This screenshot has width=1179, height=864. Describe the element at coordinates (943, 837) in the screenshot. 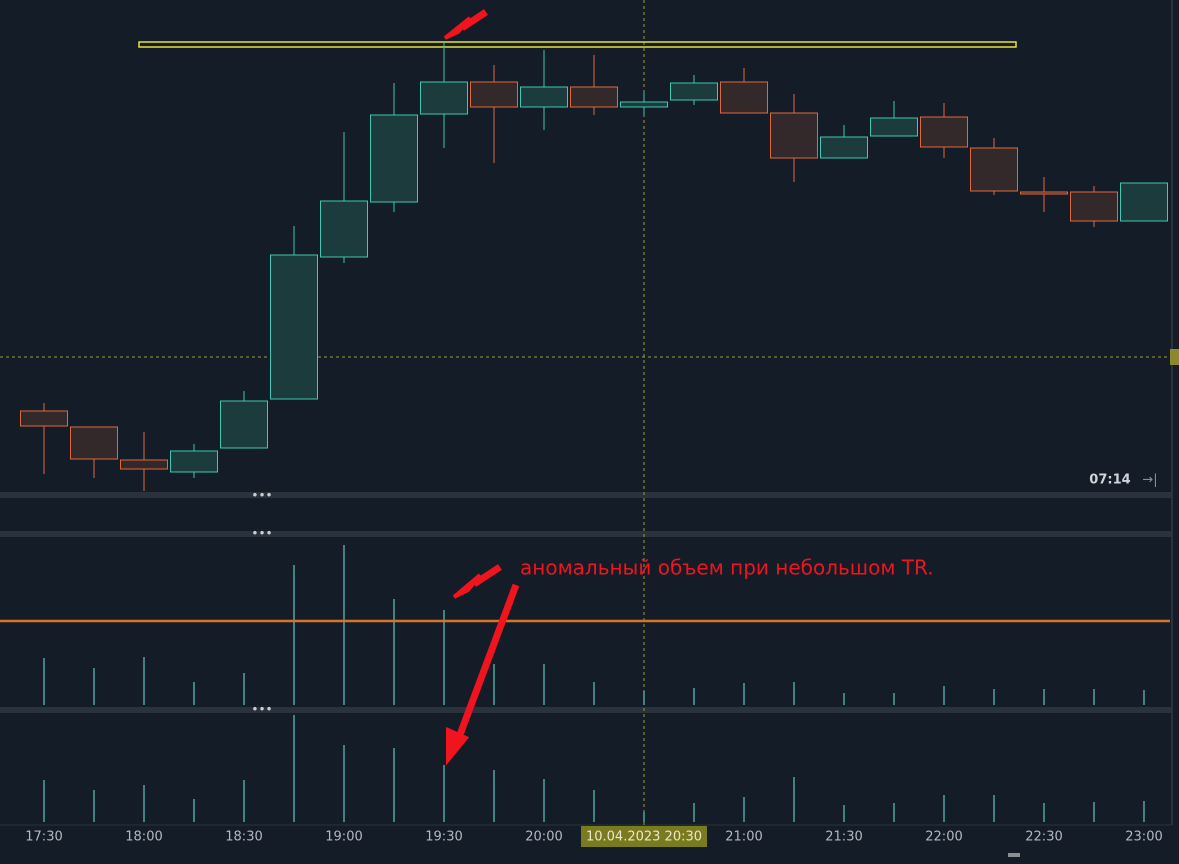

I see `time-label: 22:00` at that location.